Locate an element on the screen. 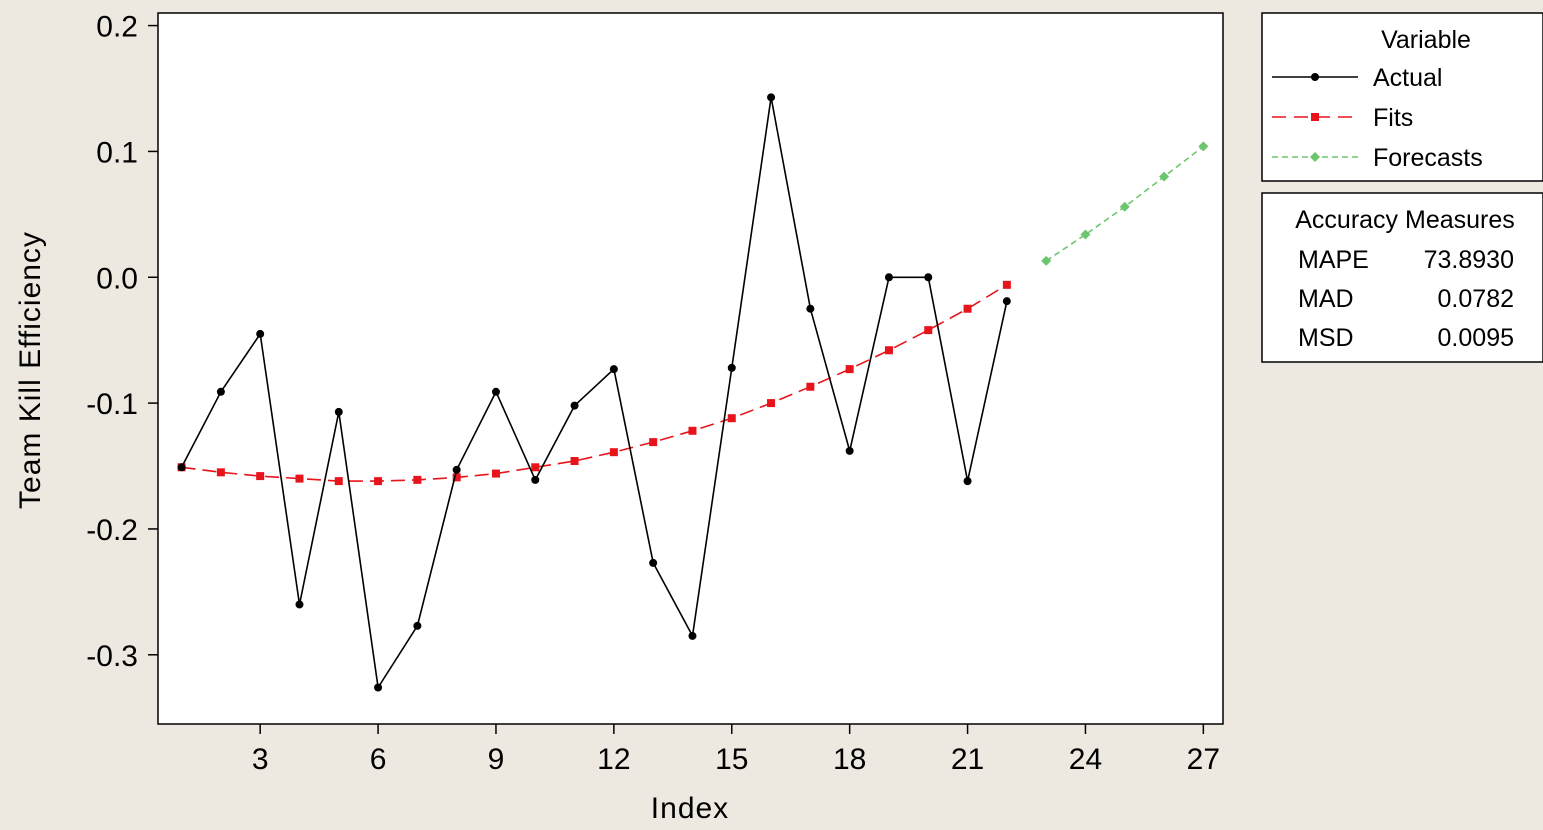 The image size is (1543, 830). mape-value: 73.8930 is located at coordinates (1469, 260).